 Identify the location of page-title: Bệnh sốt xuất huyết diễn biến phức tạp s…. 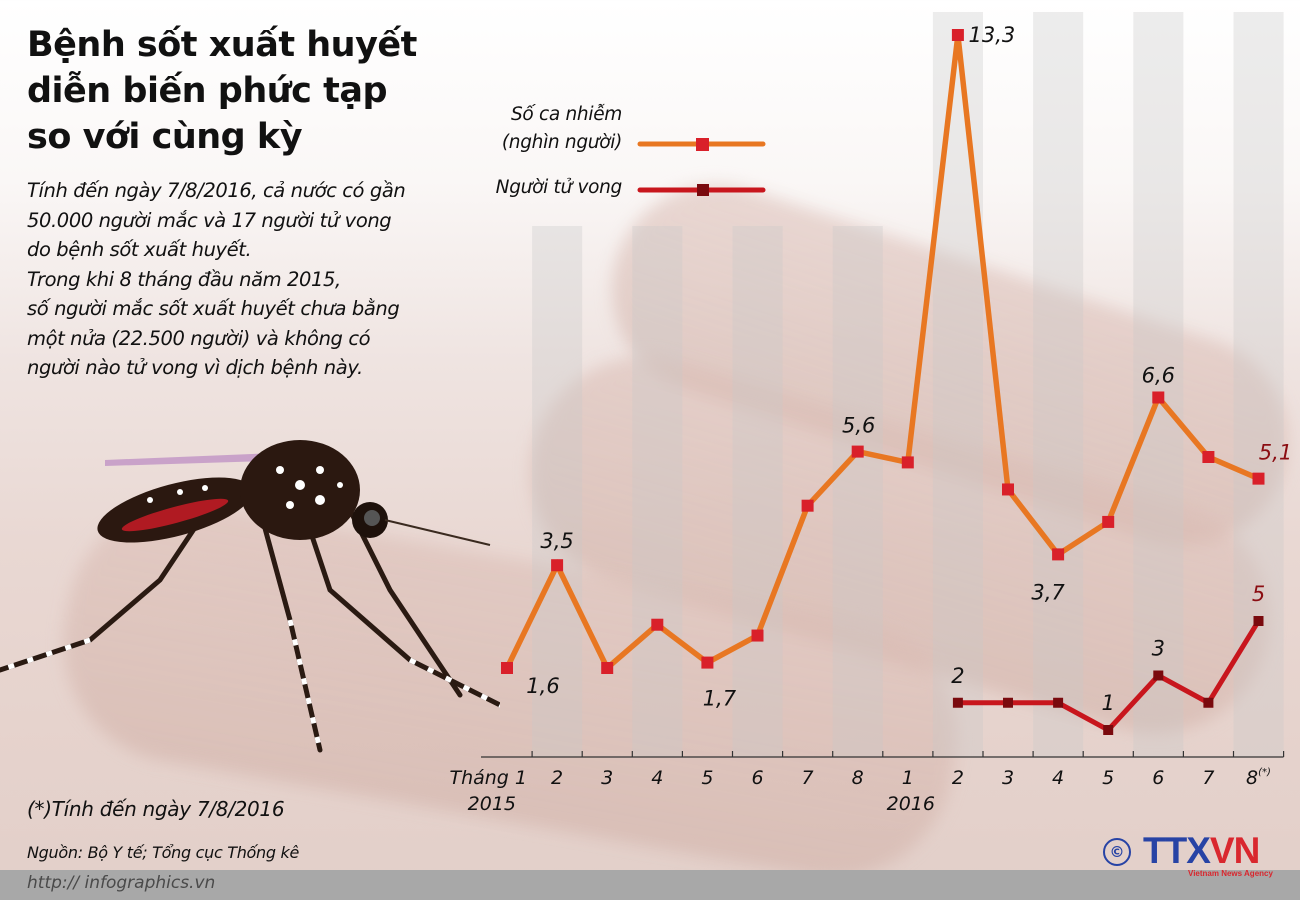
(222, 91).